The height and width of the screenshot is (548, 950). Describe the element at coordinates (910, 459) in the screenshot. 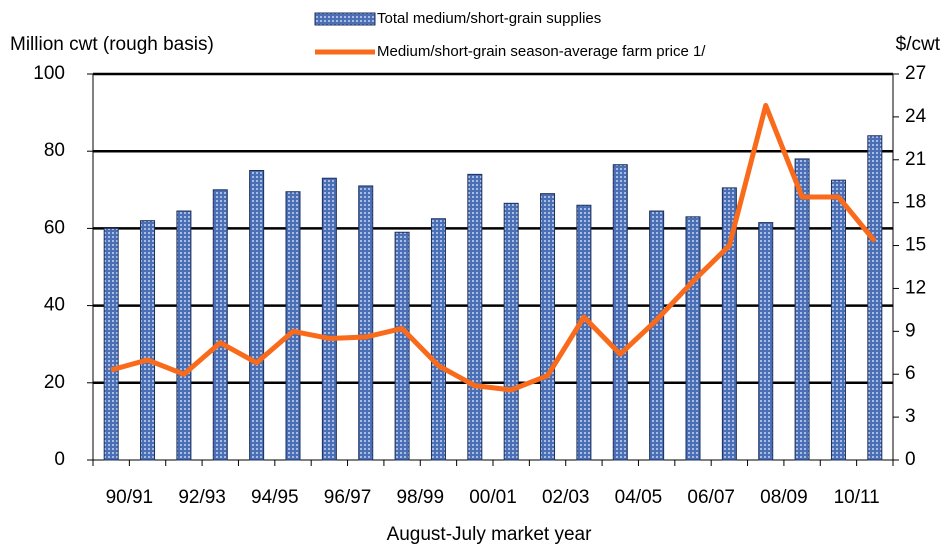

I see `y2-tick-label: 0` at that location.